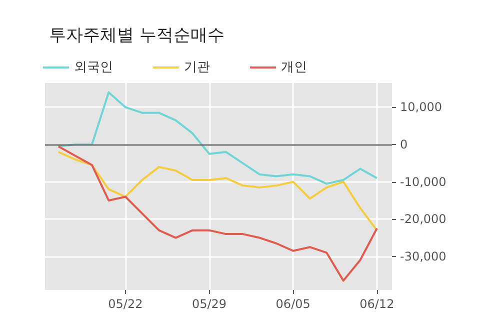 The image size is (500, 323). Describe the element at coordinates (197, 67) in the screenshot. I see `legend-label: 기관` at that location.